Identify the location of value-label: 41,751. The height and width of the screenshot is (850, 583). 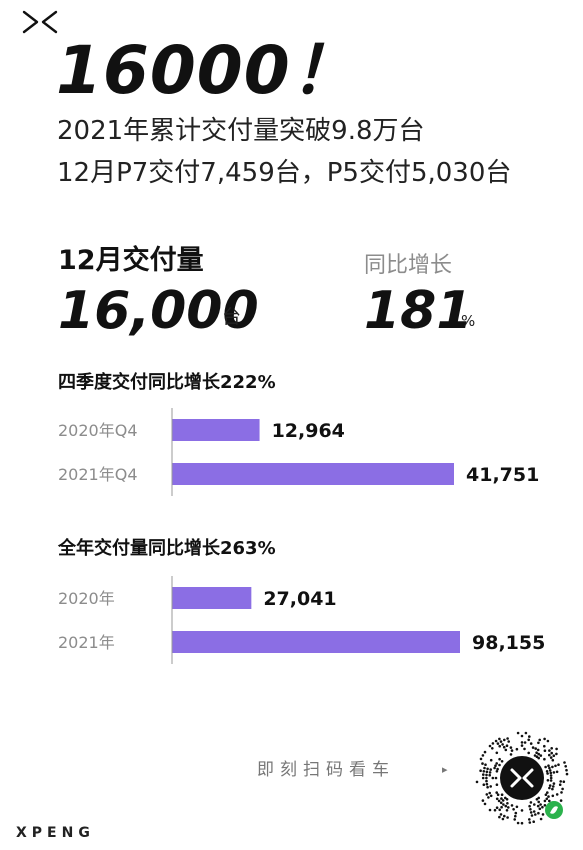
(502, 475).